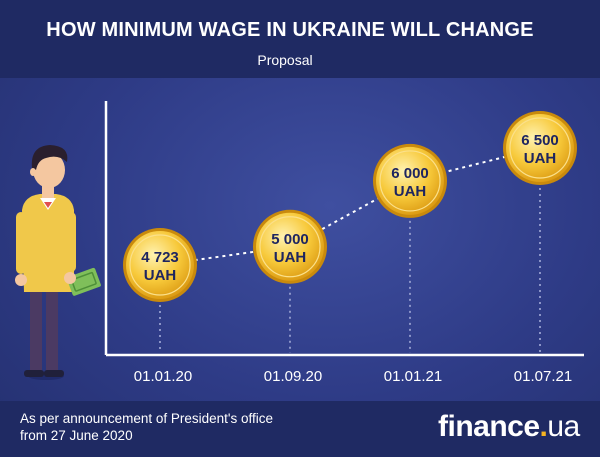 Image resolution: width=600 pixels, height=457 pixels. I want to click on finance-ua-logo: finance.ua, so click(509, 427).